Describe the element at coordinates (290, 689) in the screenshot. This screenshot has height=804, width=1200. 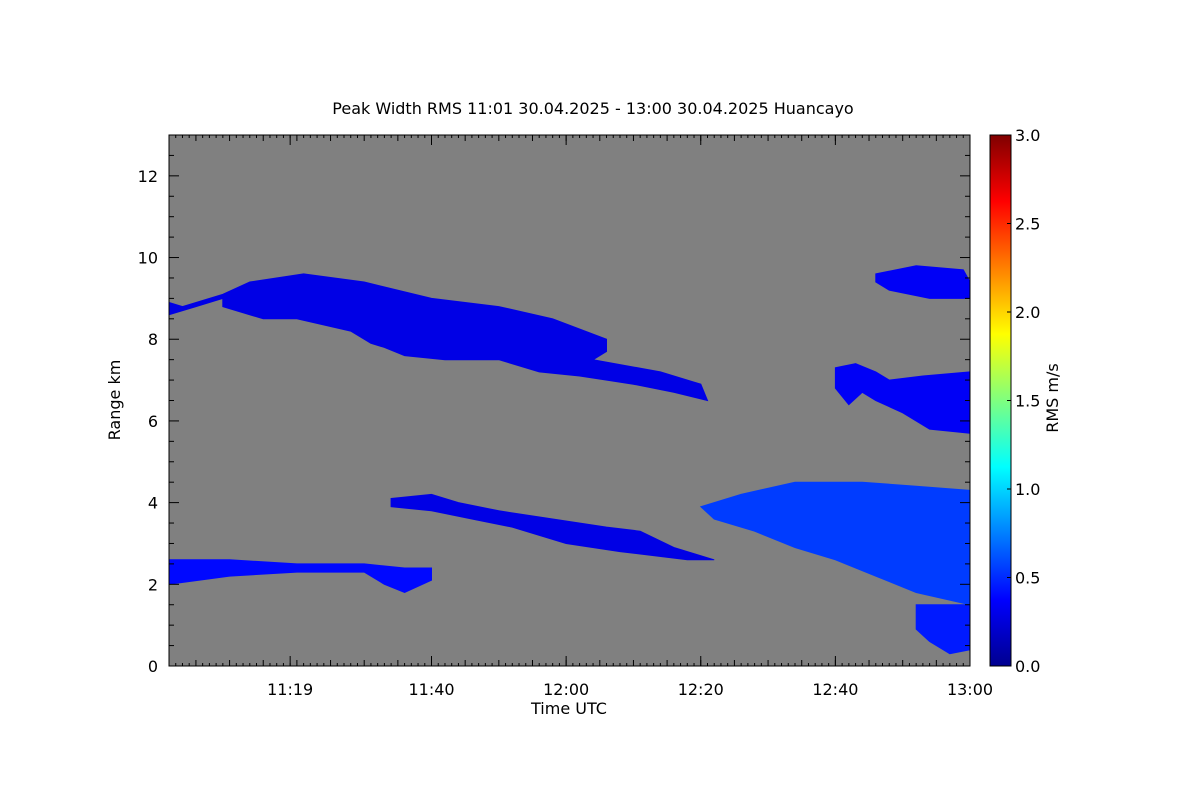
I see `x-tick-label: 11:19` at that location.